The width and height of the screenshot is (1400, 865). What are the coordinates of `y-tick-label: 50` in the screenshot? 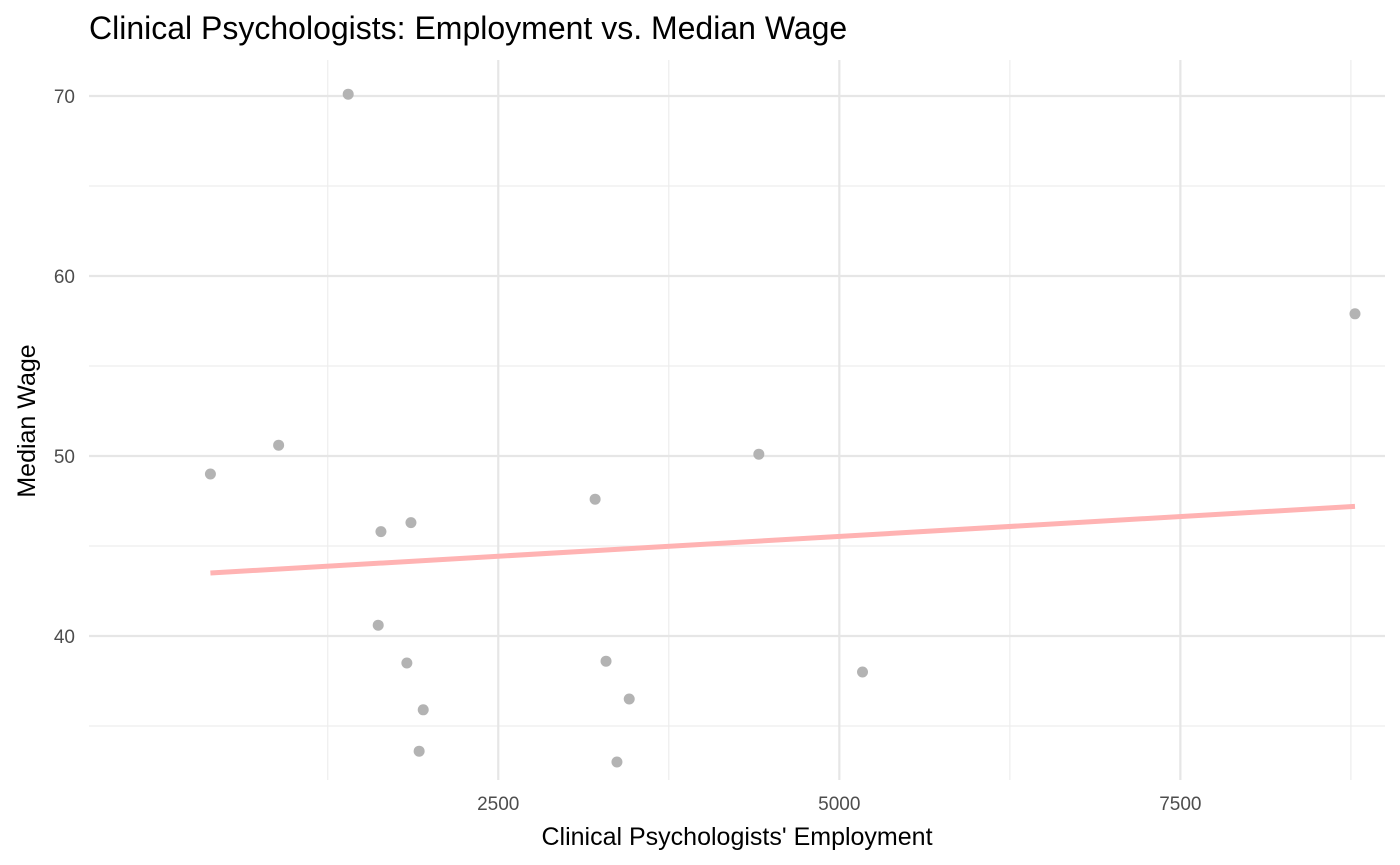 It's located at (64, 457).